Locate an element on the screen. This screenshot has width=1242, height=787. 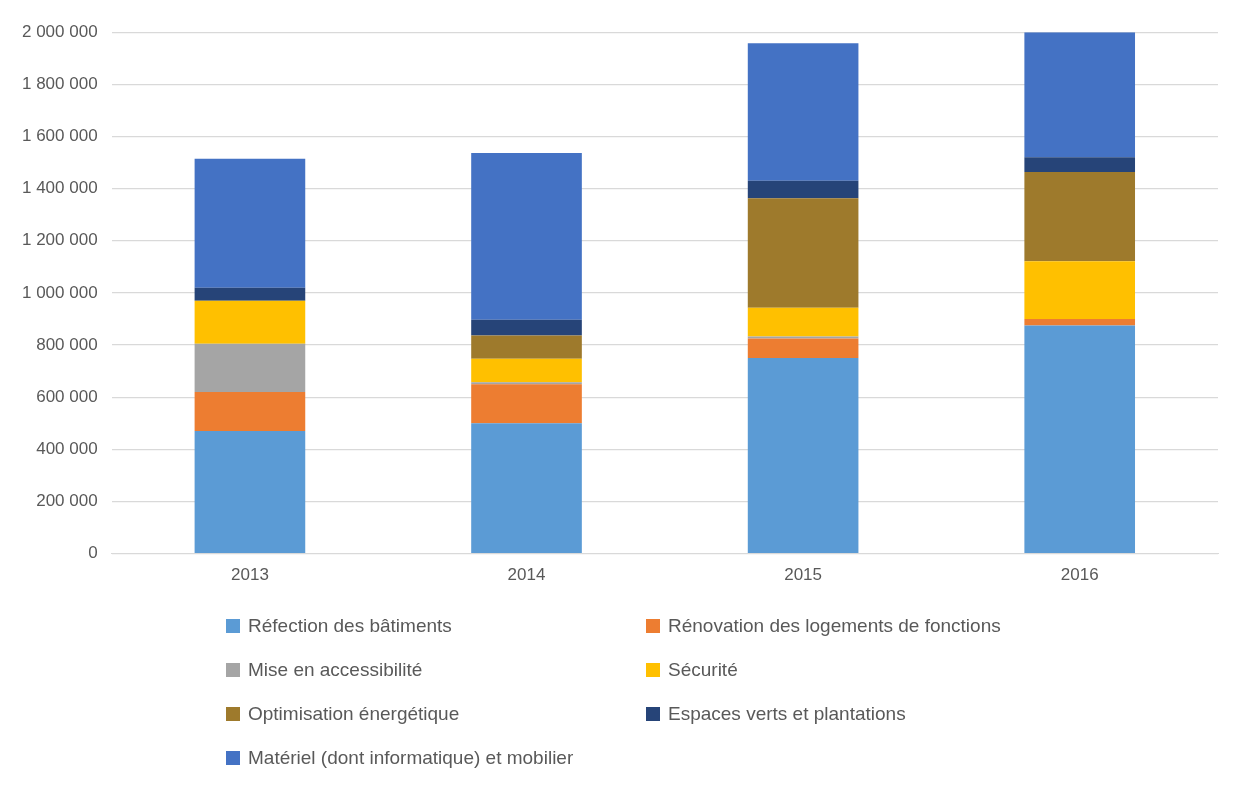
y-tick-label: 200 000 is located at coordinates (67, 501).